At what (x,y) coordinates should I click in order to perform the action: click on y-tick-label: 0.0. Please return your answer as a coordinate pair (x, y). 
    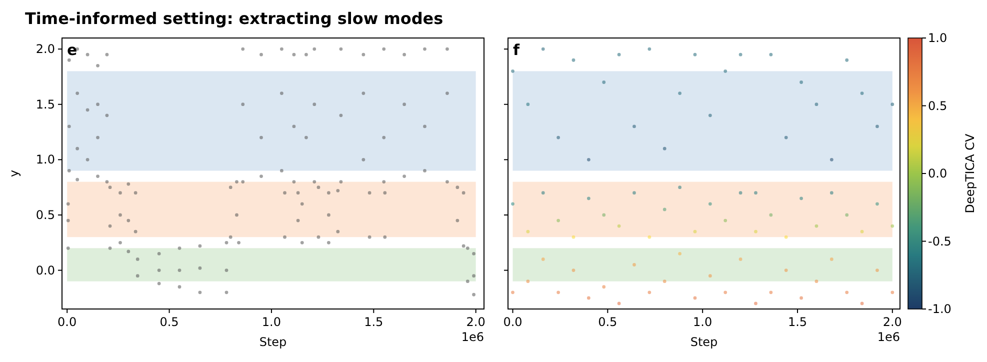
    Looking at the image, I should click on (45, 270).